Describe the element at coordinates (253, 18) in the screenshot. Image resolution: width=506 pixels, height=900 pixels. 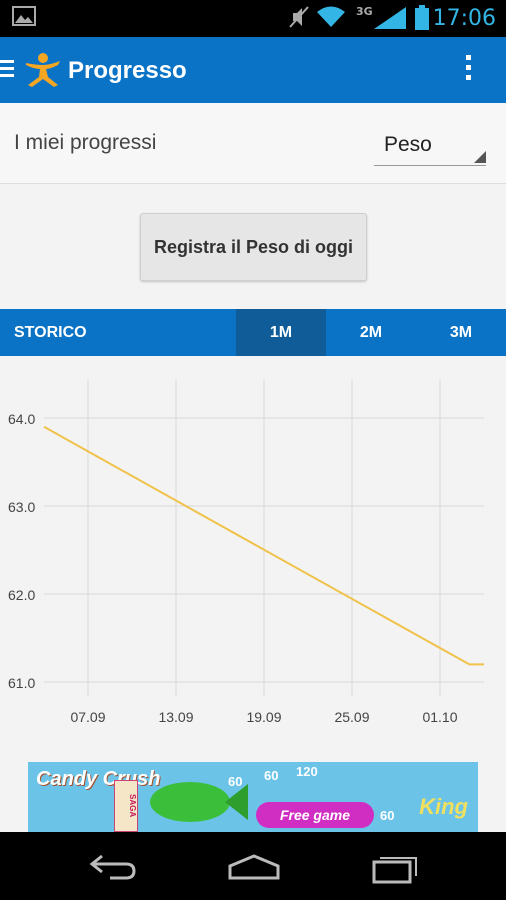
I see `status-bar: 3G 17:06` at that location.